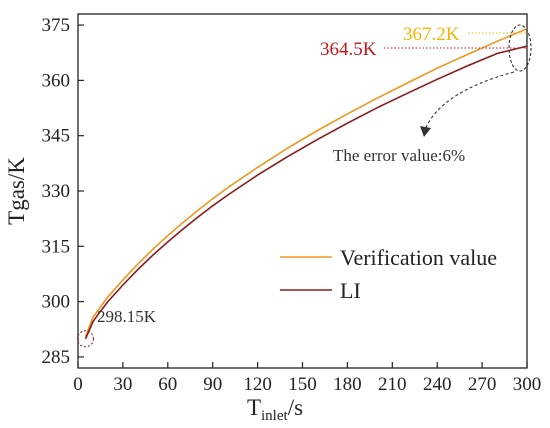  I want to click on start-highlight-circle, so click(85, 339).